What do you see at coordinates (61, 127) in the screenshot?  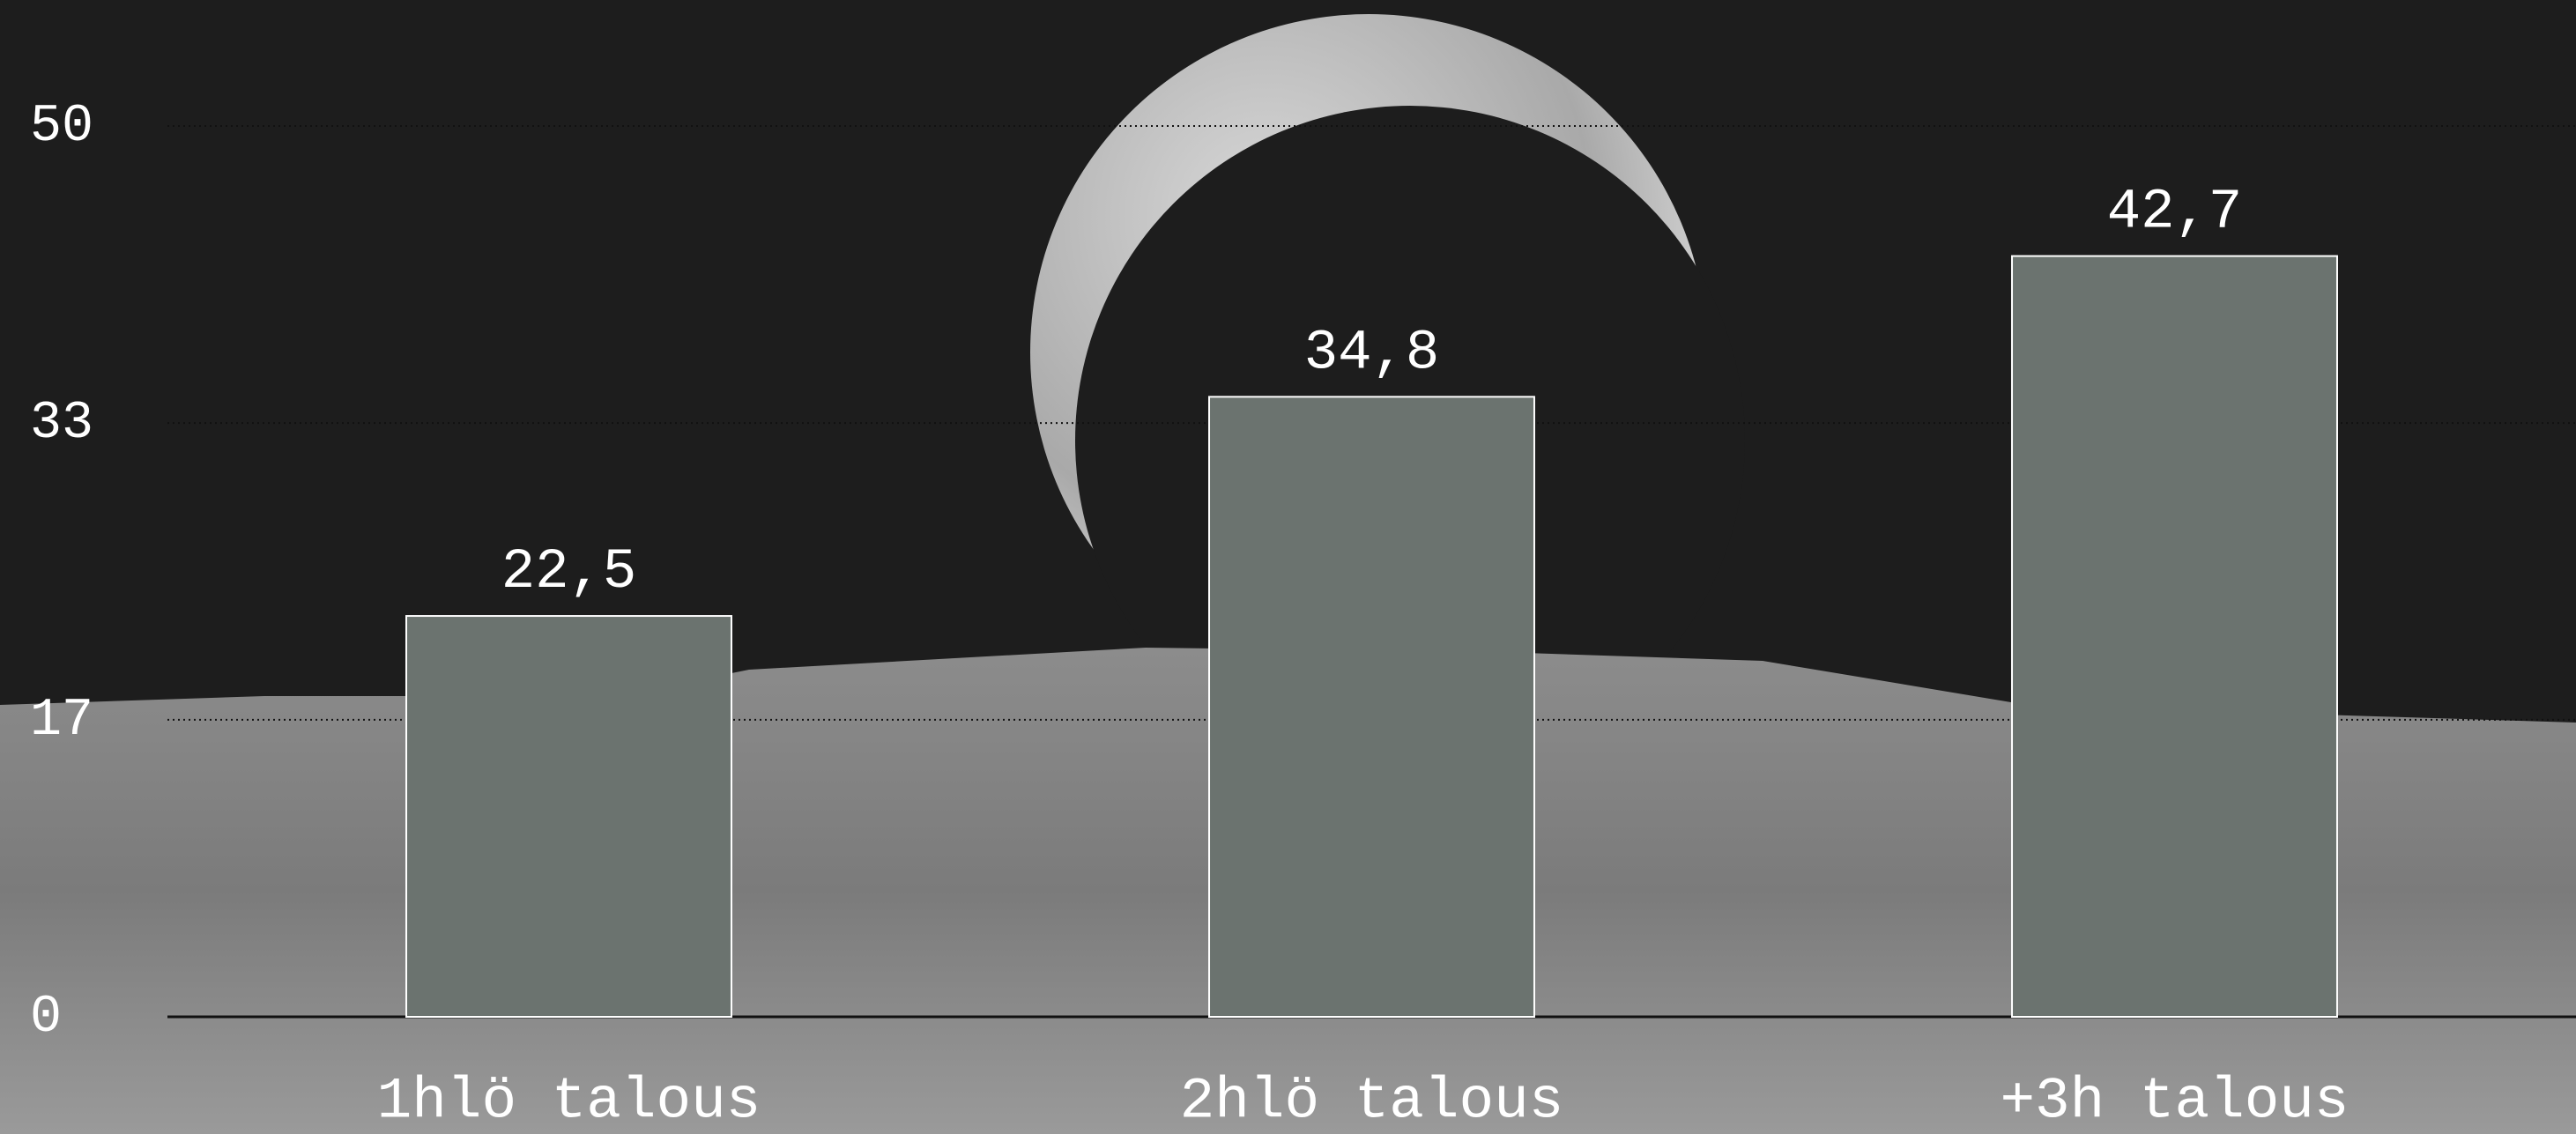 I see `y-tick-label: 50` at bounding box center [61, 127].